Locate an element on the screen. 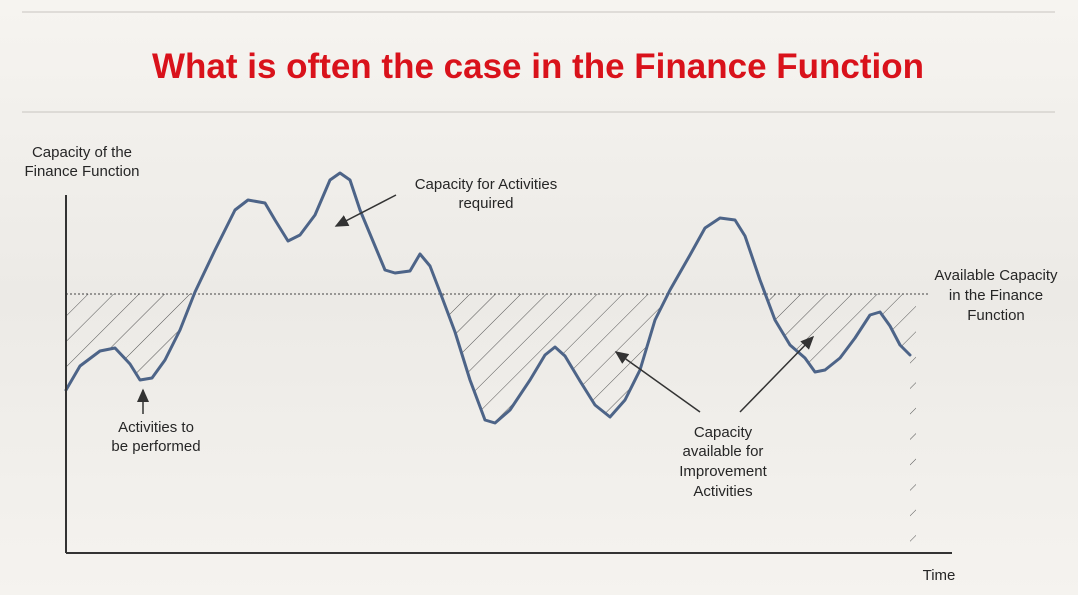 The height and width of the screenshot is (595, 1078). x-axis-label: Time is located at coordinates (939, 575).